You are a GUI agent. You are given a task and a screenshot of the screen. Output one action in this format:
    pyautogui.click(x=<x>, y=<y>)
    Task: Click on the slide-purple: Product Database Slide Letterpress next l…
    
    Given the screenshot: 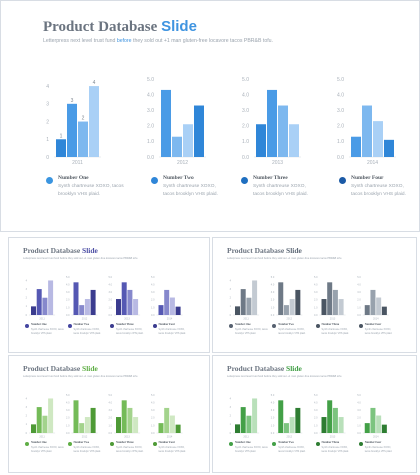 What is the action you would take?
    pyautogui.click(x=109, y=295)
    